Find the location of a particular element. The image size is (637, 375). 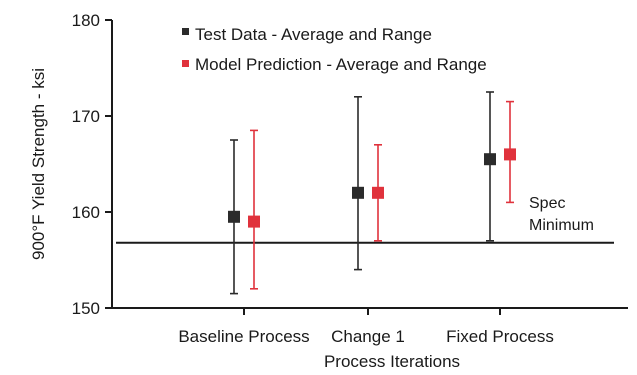

x-axis-title: Process Iterations is located at coordinates (392, 361).